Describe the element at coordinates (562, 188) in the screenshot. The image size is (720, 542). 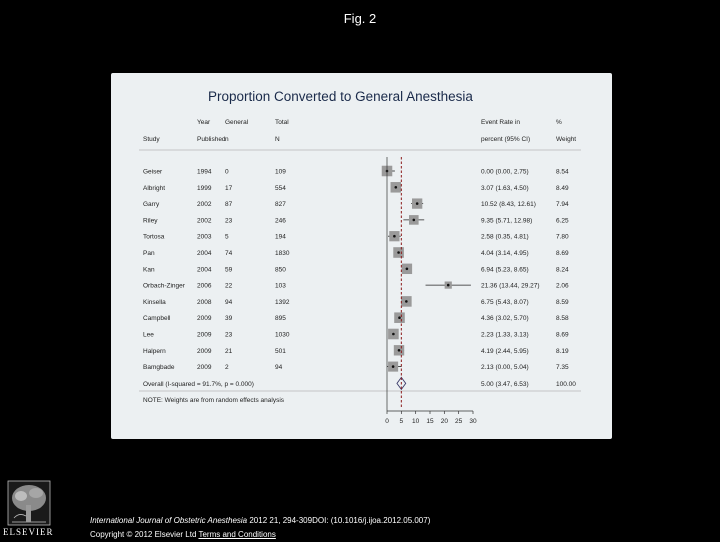
I see `study-weight: 8.49` at that location.